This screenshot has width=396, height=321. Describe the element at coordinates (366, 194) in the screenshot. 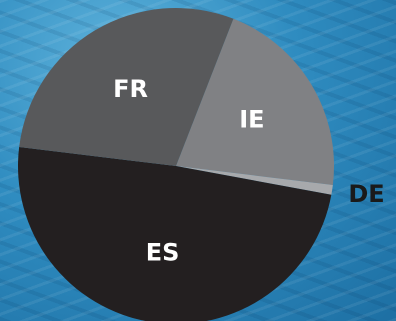

I see `slice-label: DE` at that location.